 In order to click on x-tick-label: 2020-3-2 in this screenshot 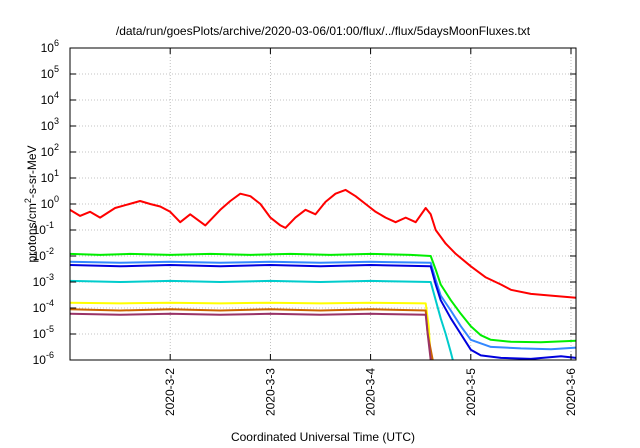, I will do `click(170, 392)`.